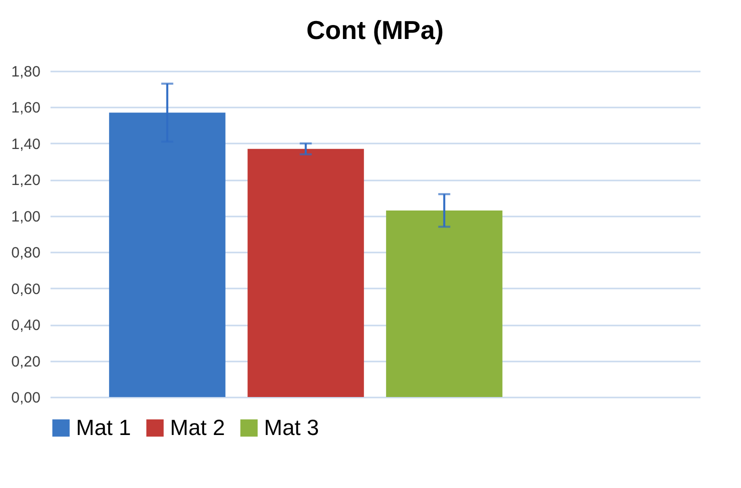 The width and height of the screenshot is (741, 488). Describe the element at coordinates (25, 398) in the screenshot. I see `y-tick-label: 0,00` at that location.